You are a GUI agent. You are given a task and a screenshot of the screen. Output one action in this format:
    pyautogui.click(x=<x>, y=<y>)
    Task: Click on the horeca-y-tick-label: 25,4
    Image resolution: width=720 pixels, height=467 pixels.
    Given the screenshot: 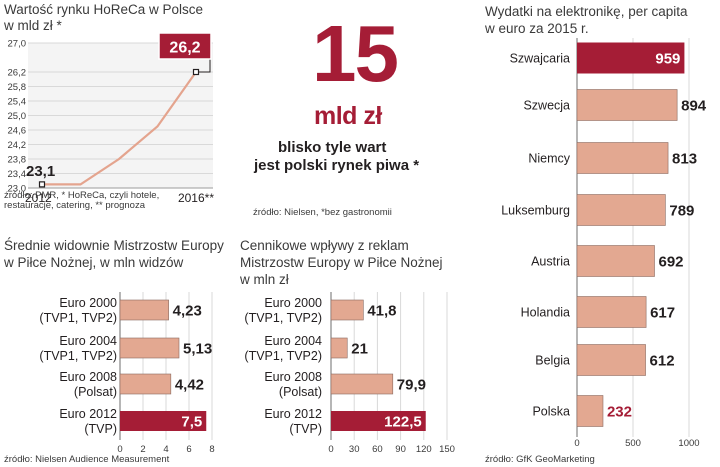 What is the action you would take?
    pyautogui.click(x=17, y=102)
    